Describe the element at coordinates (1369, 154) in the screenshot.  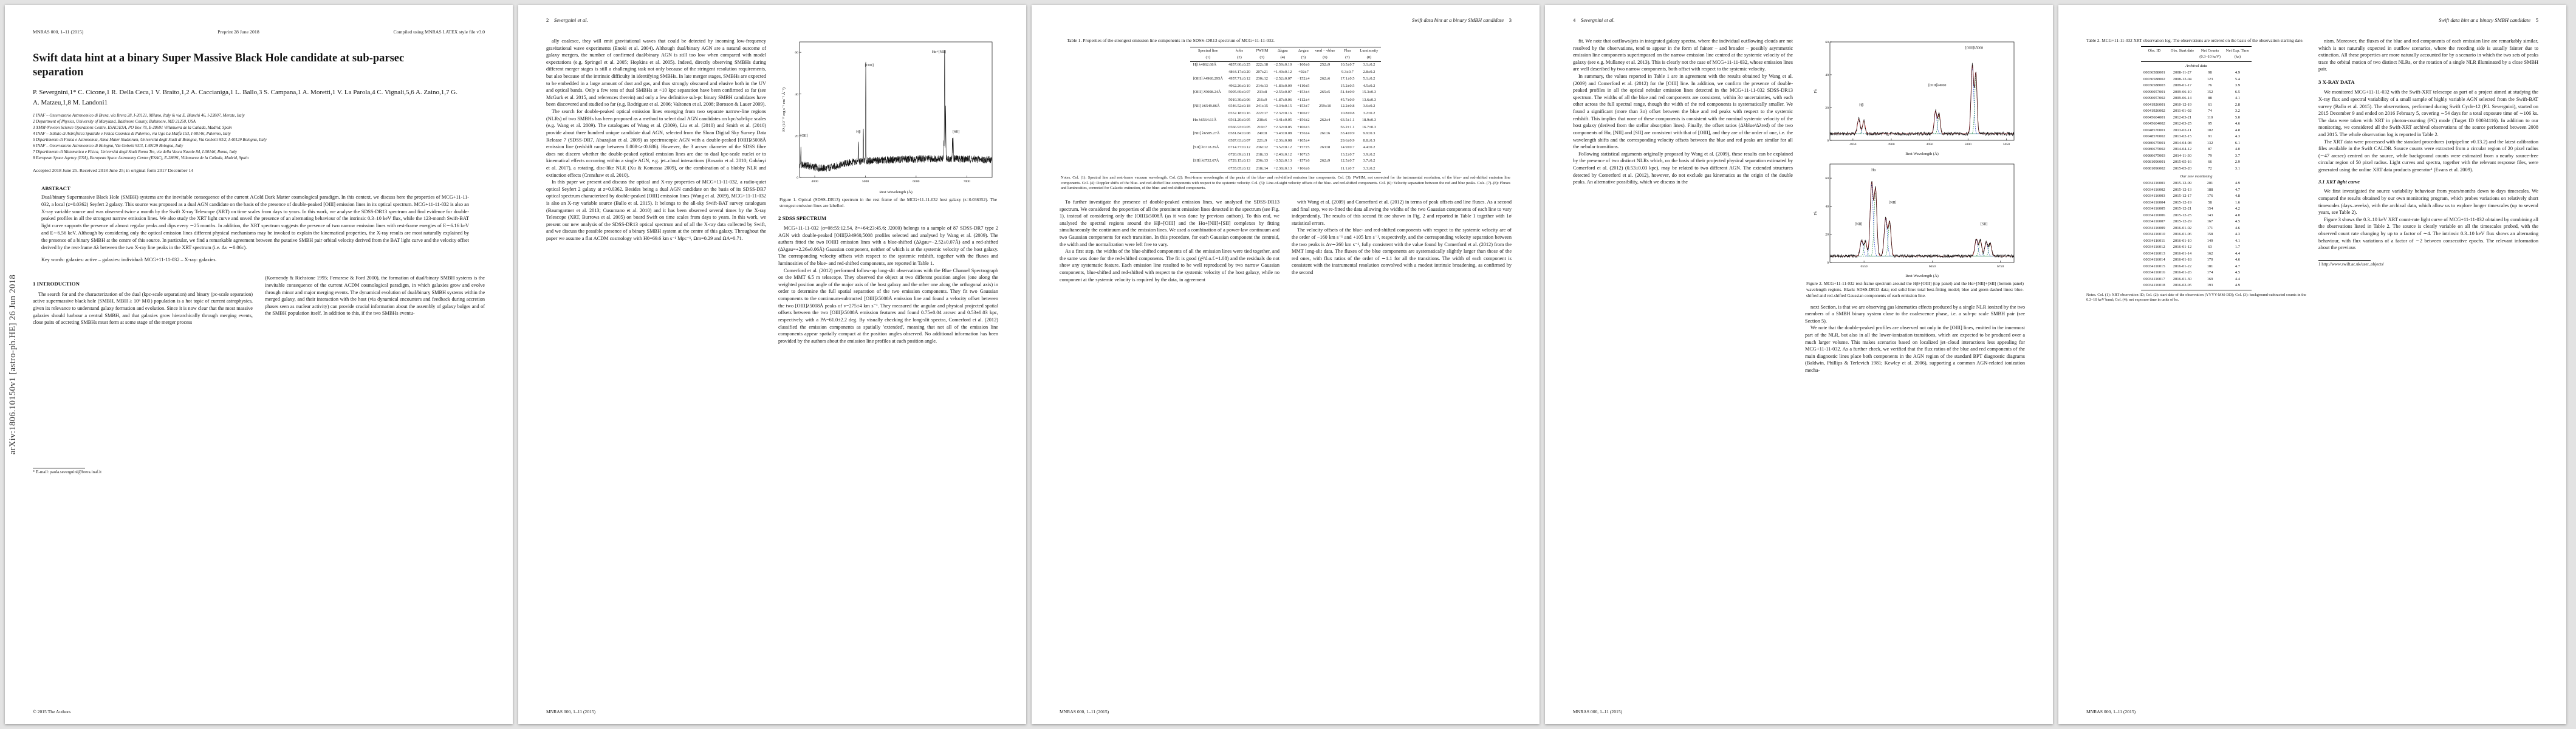
I see `cell-luminosity: 3.9±0.2` at that location.